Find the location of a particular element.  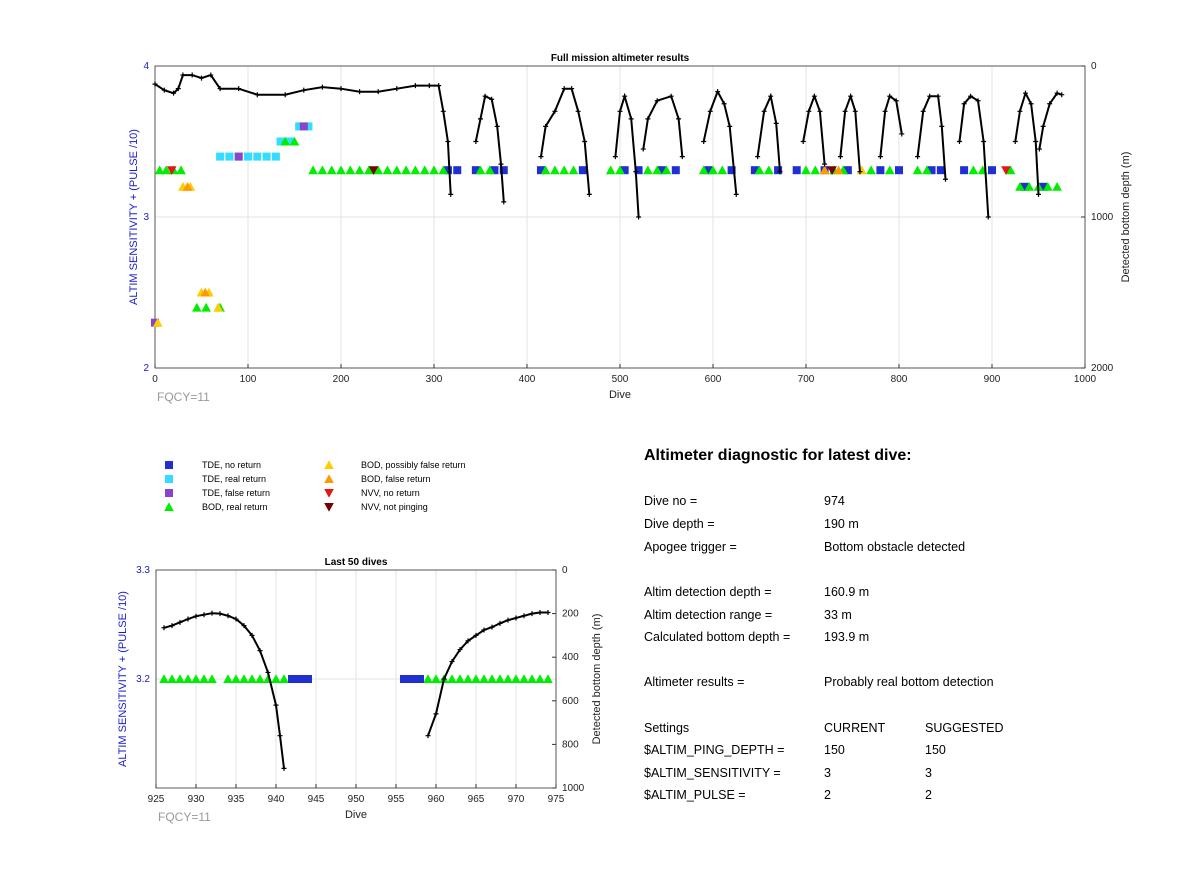

diagnostic-label: Altimeter results = is located at coordinates (694, 682).